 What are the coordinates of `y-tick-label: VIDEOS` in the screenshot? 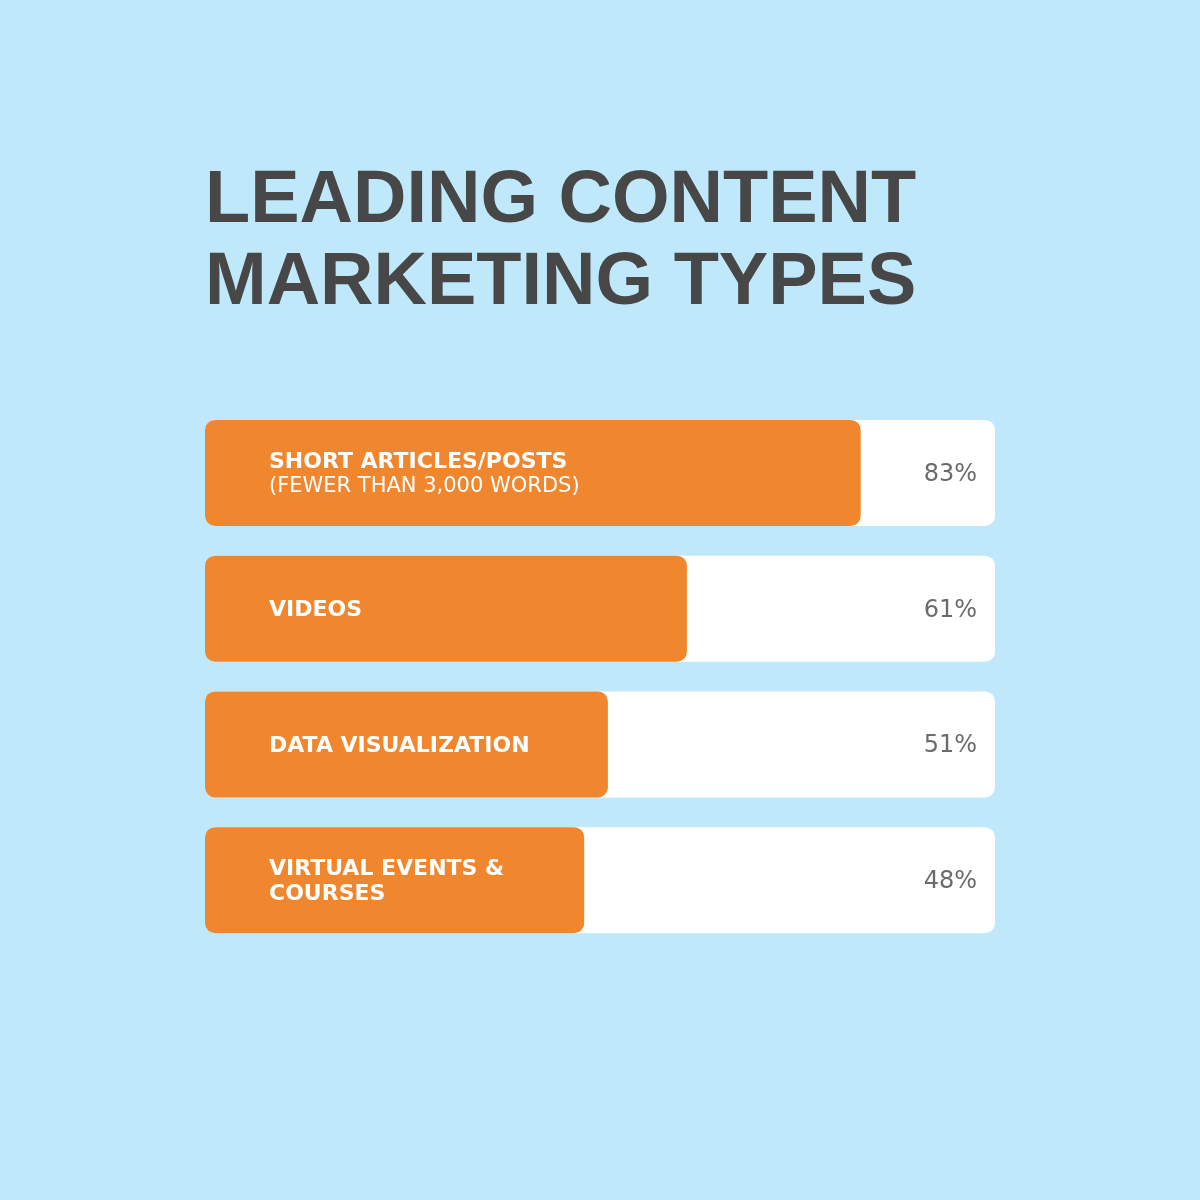 It's located at (316, 609).